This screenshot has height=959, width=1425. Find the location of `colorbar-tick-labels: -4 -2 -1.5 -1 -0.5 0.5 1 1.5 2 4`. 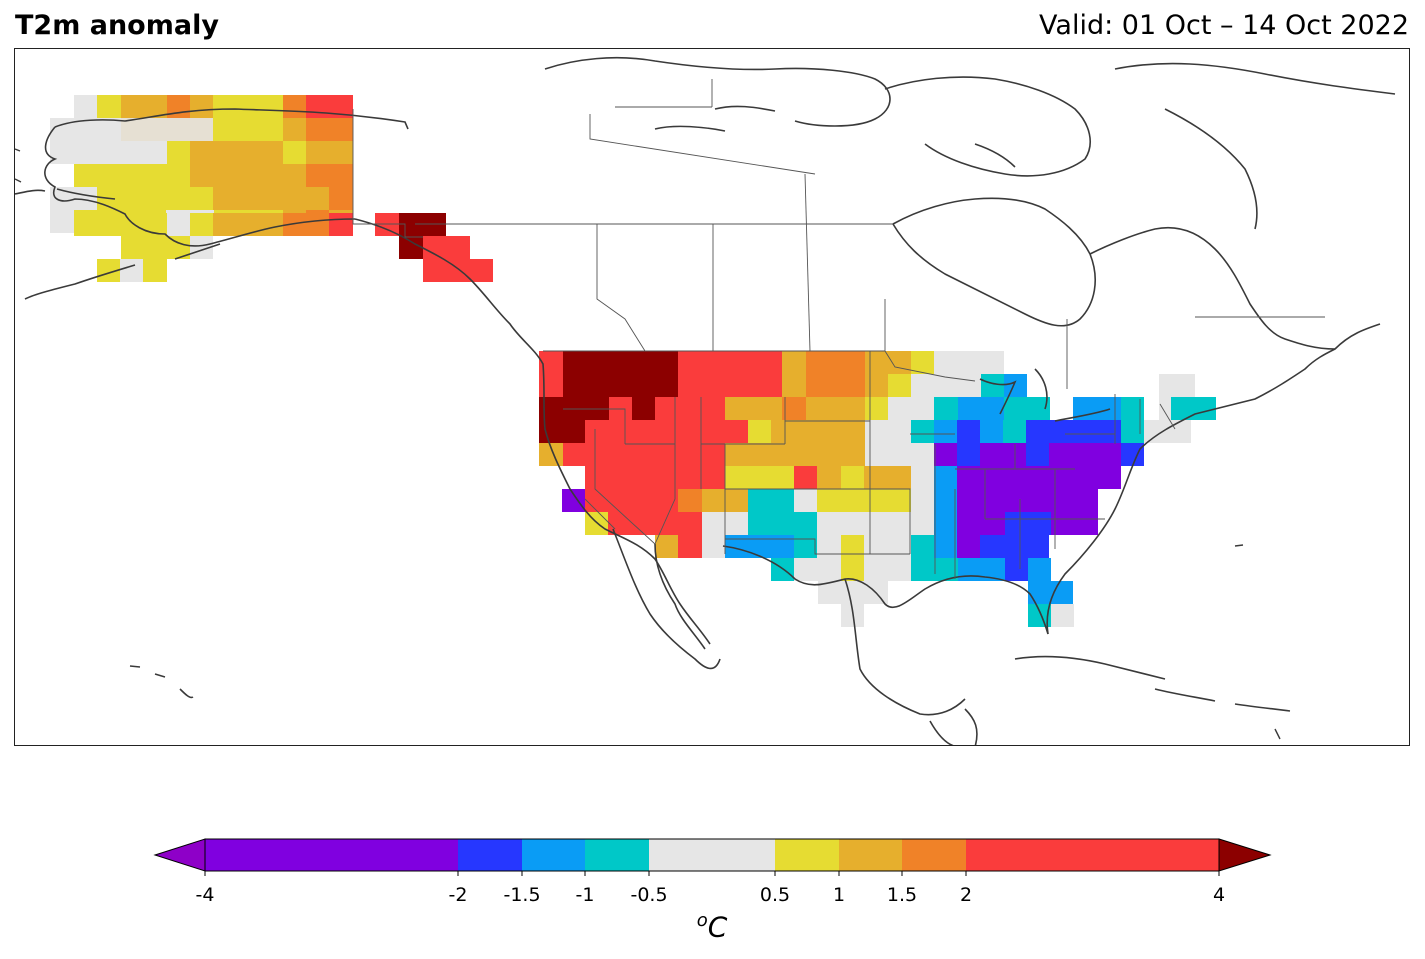

colorbar-tick-labels: -4 -2 -1.5 -1 -0.5 0.5 1 1.5 2 4 is located at coordinates (712, 899).